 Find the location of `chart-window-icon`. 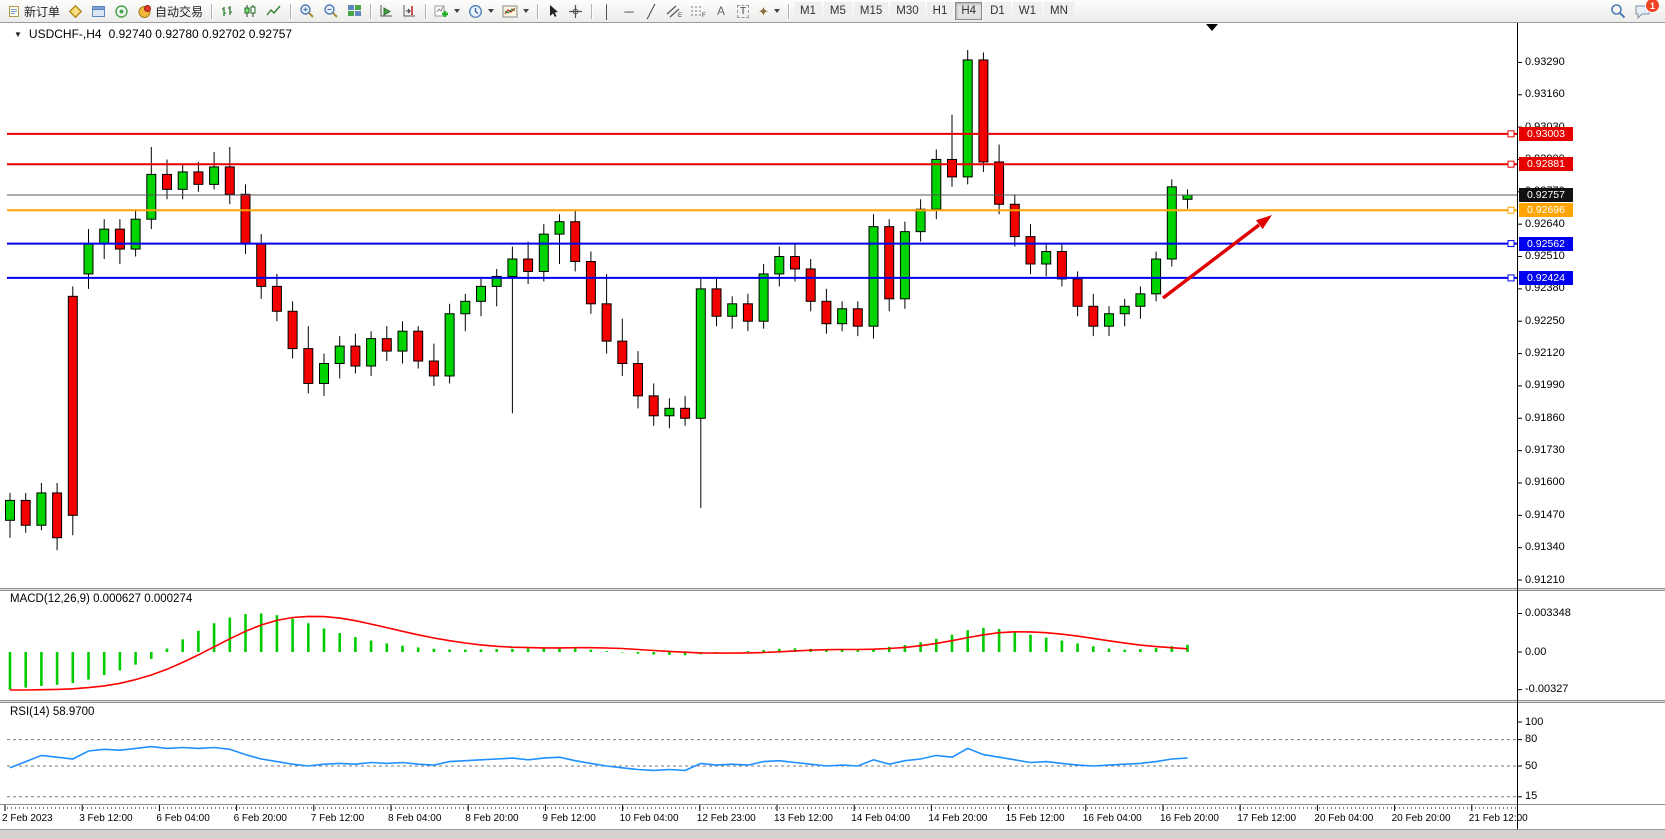

chart-window-icon is located at coordinates (99, 11).